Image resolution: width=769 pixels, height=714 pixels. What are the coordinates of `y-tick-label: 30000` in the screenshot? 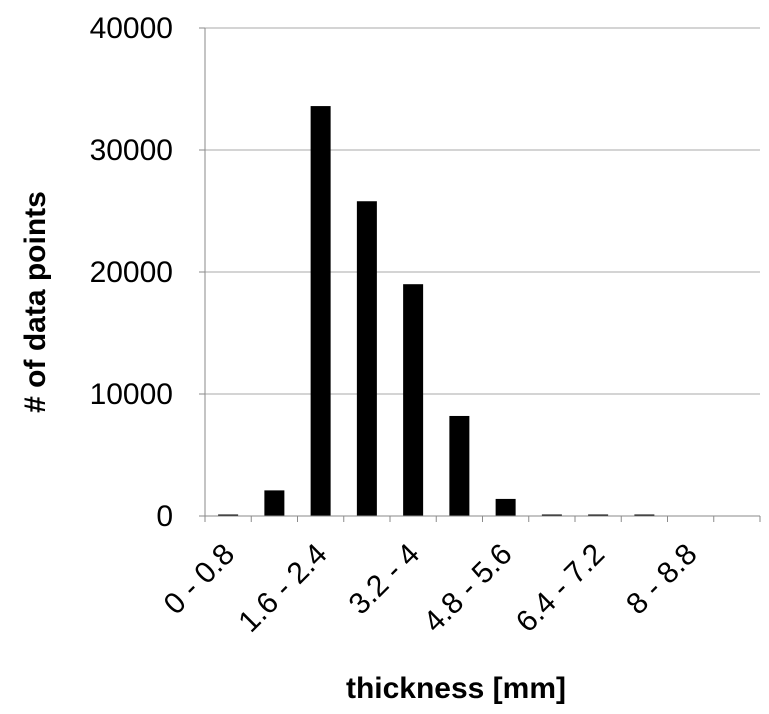 It's located at (131, 150).